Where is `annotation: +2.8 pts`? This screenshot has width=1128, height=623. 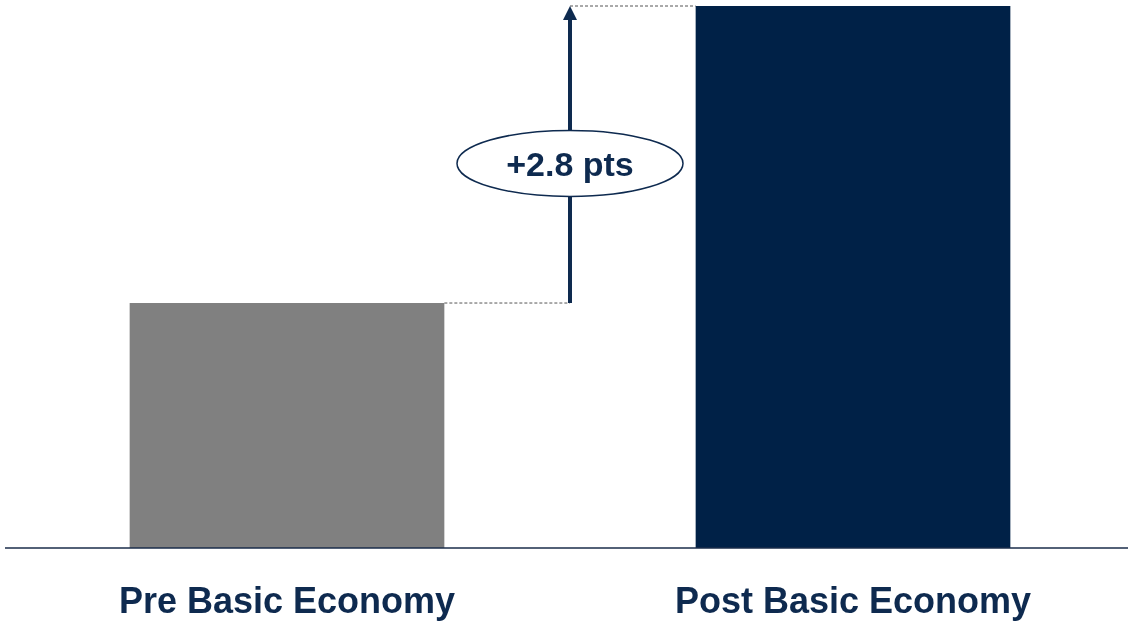 annotation: +2.8 pts is located at coordinates (570, 163).